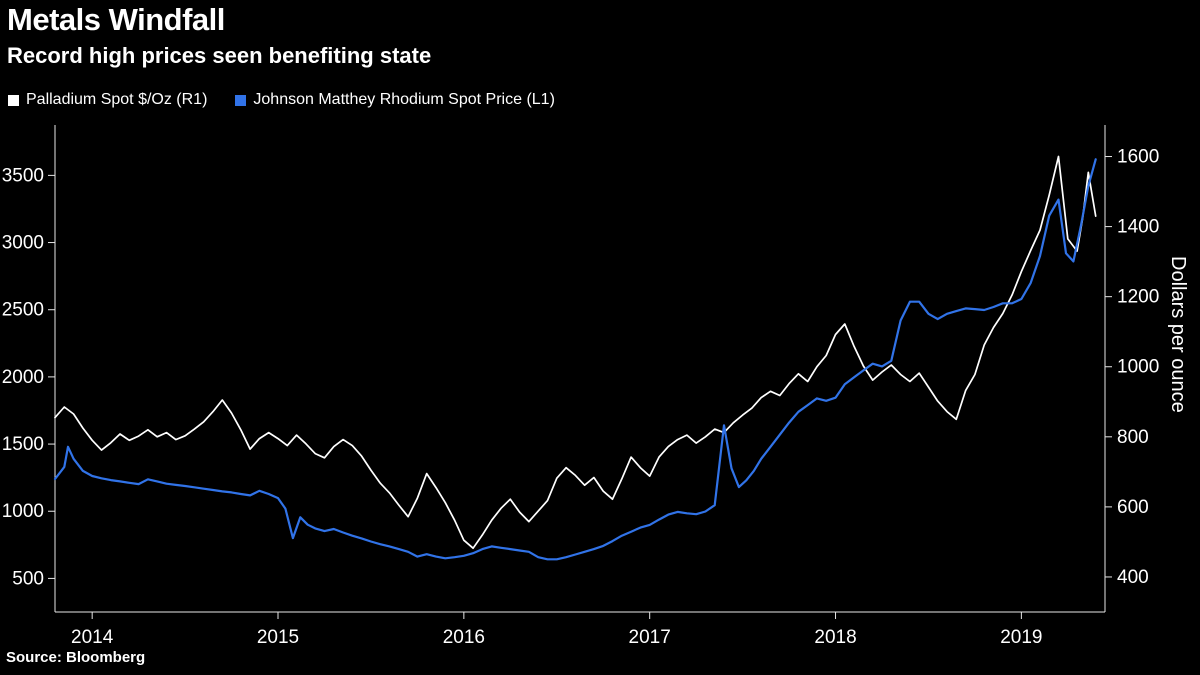 The height and width of the screenshot is (675, 1200). I want to click on left-axis-tick-label: 2000, so click(23, 377).